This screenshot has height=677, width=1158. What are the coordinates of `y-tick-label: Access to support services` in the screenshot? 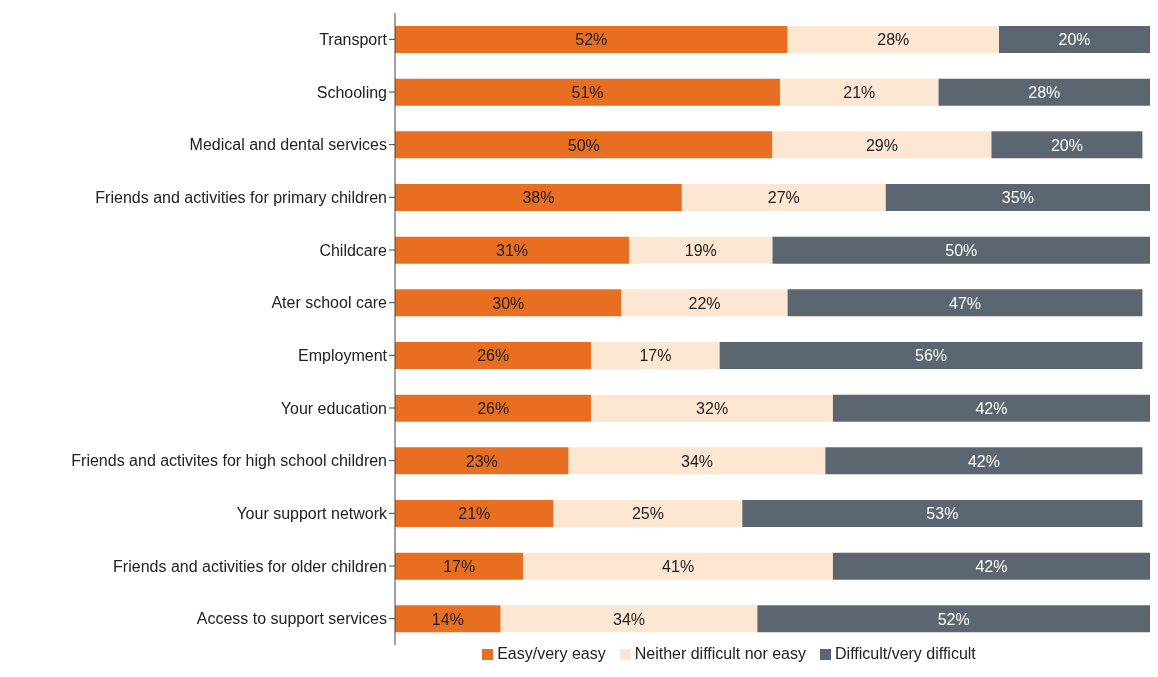 It's located at (291, 619).